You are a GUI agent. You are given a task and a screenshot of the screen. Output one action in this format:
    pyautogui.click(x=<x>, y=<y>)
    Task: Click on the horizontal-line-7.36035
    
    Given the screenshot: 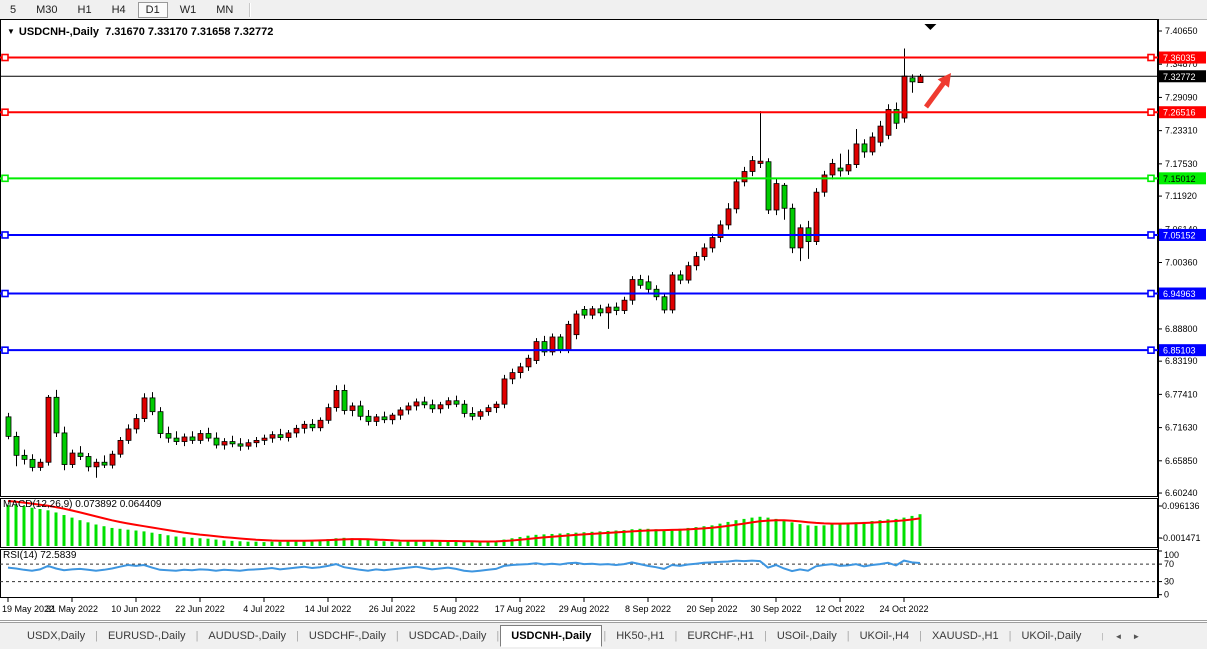 What is the action you would take?
    pyautogui.click(x=579, y=57)
    